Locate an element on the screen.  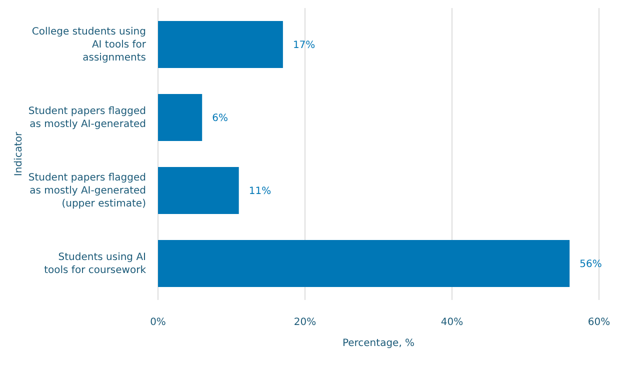
y-axis-title: Indicator is located at coordinates (19, 153).